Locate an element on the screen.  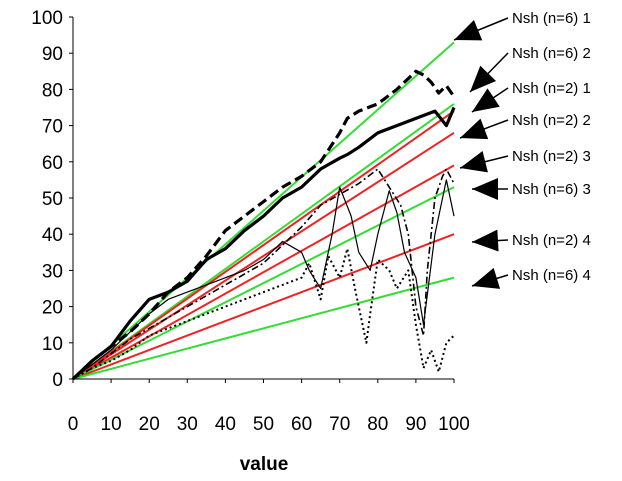
y-tick-label: 20 is located at coordinates (52, 308).